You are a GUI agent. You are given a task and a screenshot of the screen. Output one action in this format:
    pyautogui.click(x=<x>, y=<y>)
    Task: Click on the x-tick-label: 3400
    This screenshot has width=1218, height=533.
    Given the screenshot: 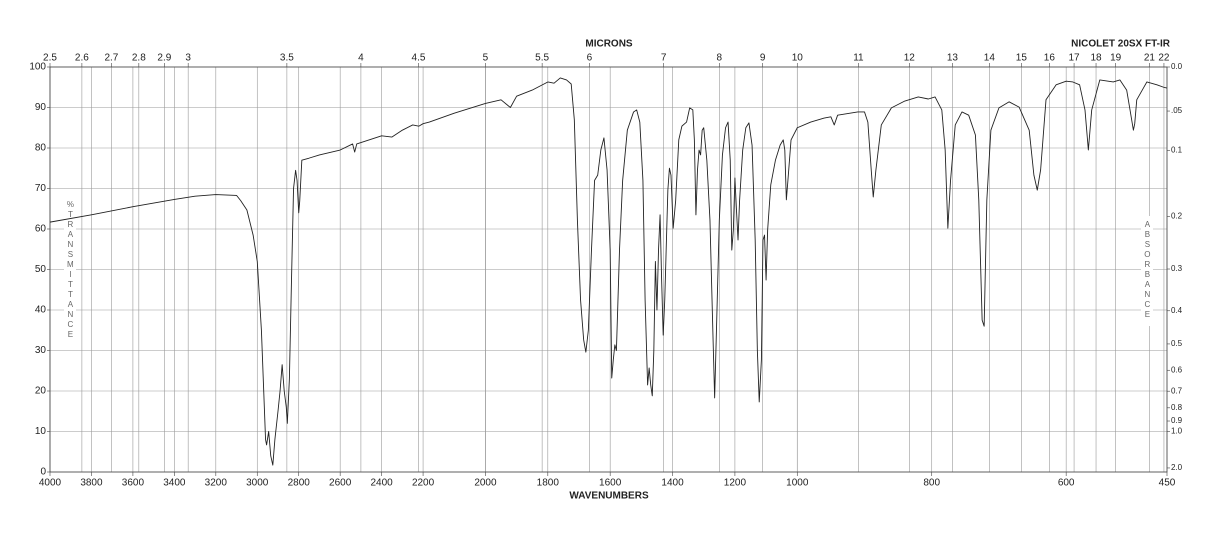 What is the action you would take?
    pyautogui.click(x=174, y=483)
    